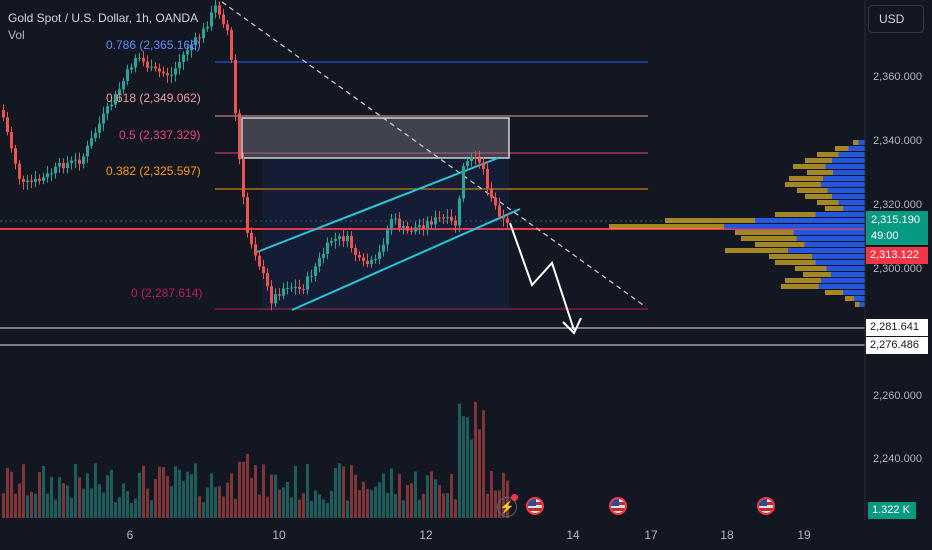 The image size is (932, 550). Describe the element at coordinates (897, 396) in the screenshot. I see `price-tick: 2,260.000` at that location.